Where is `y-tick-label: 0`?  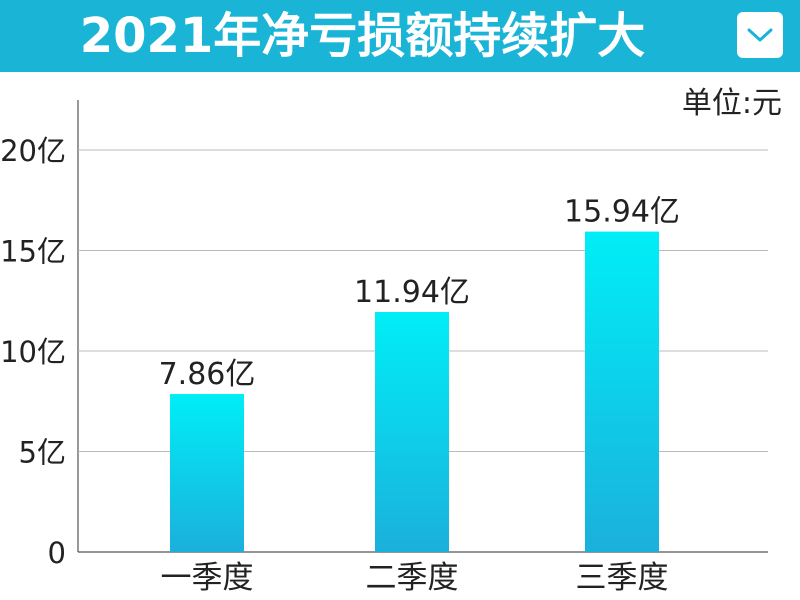
y-tick-label: 0 is located at coordinates (57, 553).